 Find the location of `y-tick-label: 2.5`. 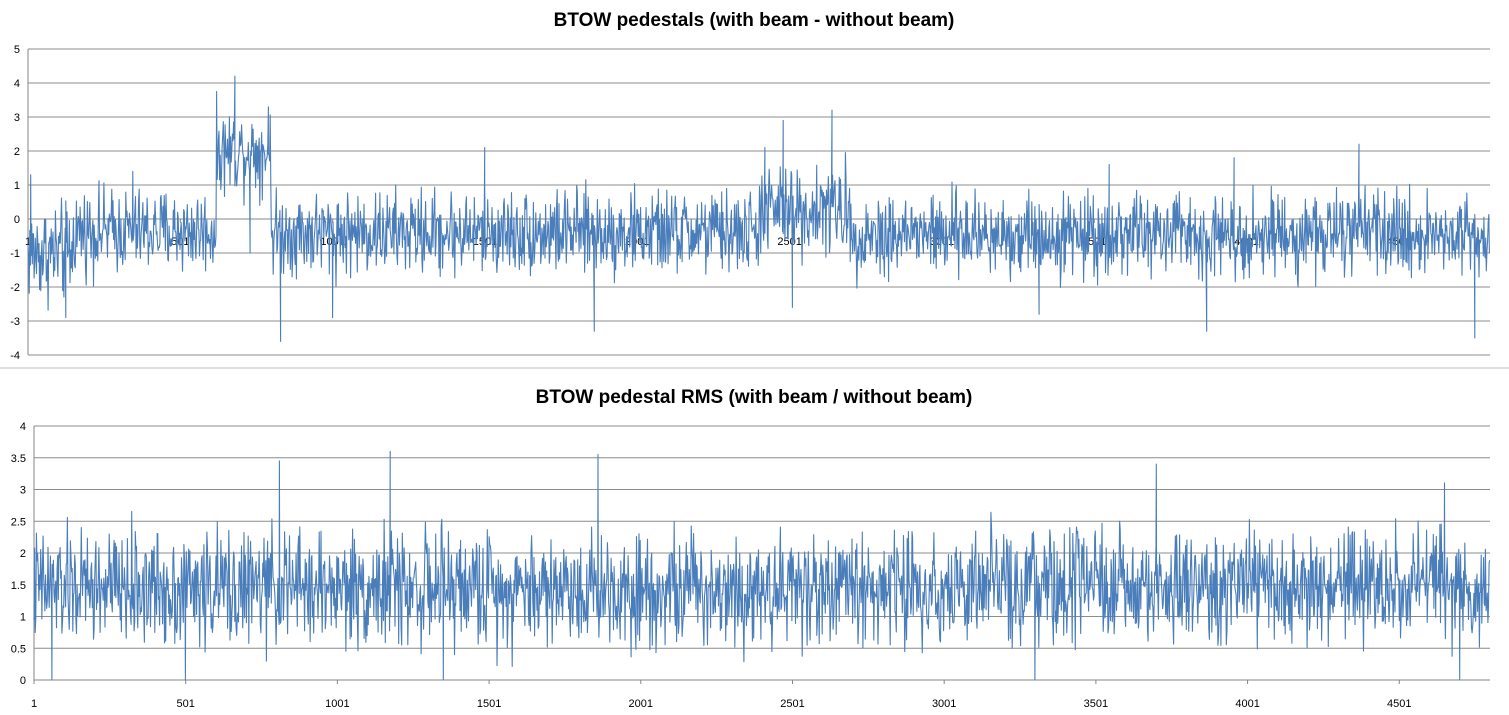

y-tick-label: 2.5 is located at coordinates (18, 522).